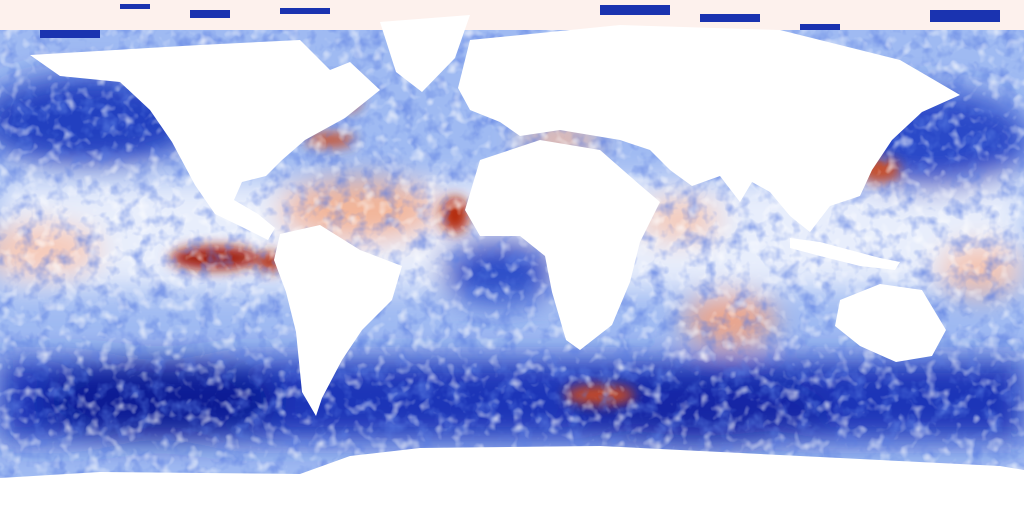 Image resolution: width=1024 pixels, height=512 pixels. What do you see at coordinates (338, 320) in the screenshot?
I see `south-america` at bounding box center [338, 320].